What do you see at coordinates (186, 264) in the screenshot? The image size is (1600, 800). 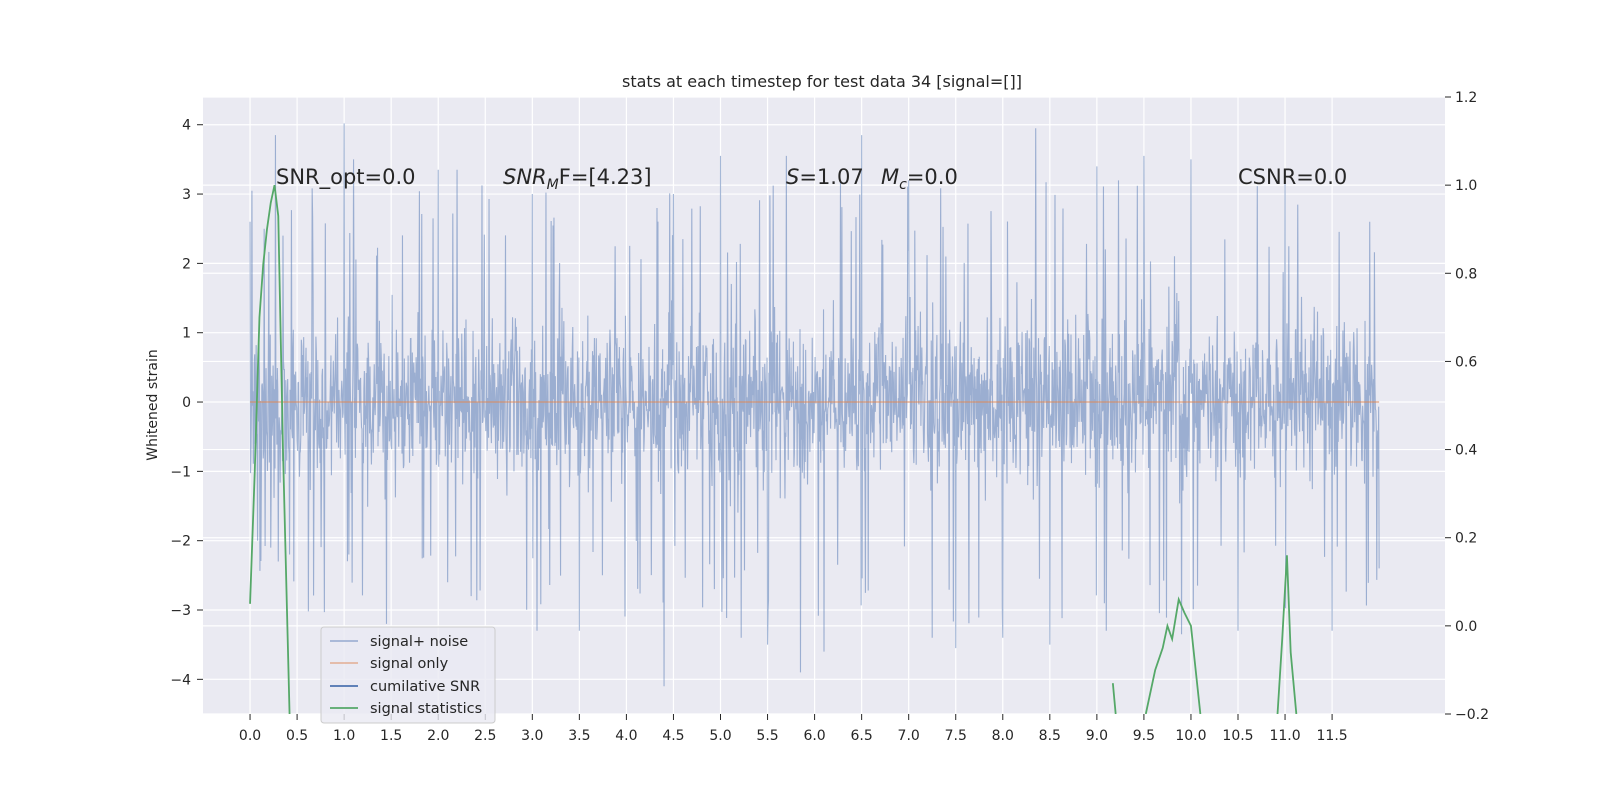 I see `y-tick-label: 2` at bounding box center [186, 264].